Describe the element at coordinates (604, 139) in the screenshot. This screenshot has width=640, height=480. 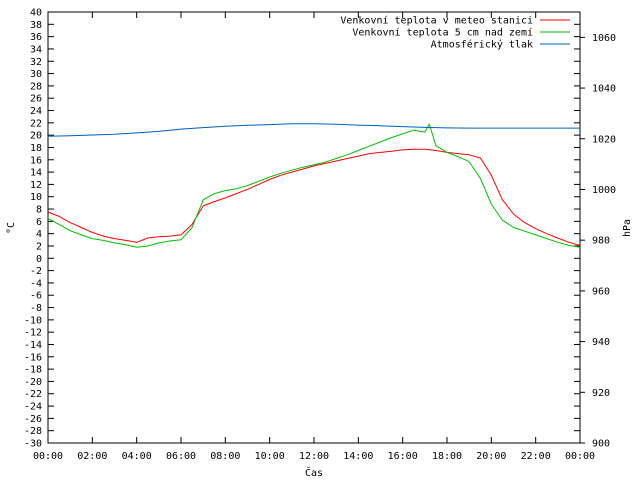
I see `y2-tick-label: 1020` at that location.